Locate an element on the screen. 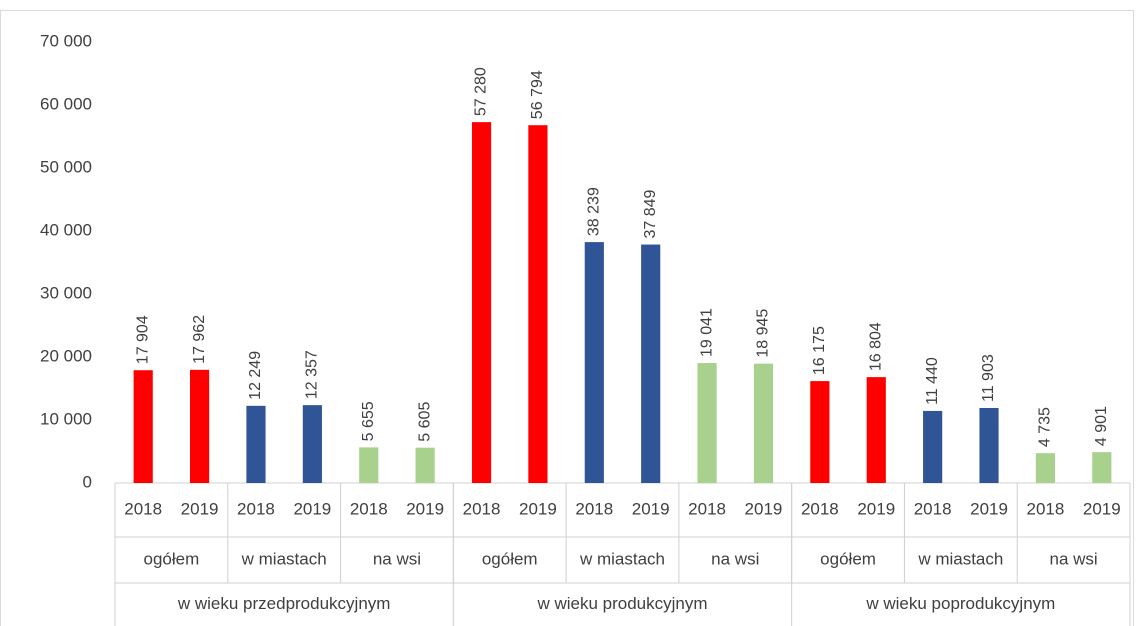  value-label: 56 794 is located at coordinates (537, 94).